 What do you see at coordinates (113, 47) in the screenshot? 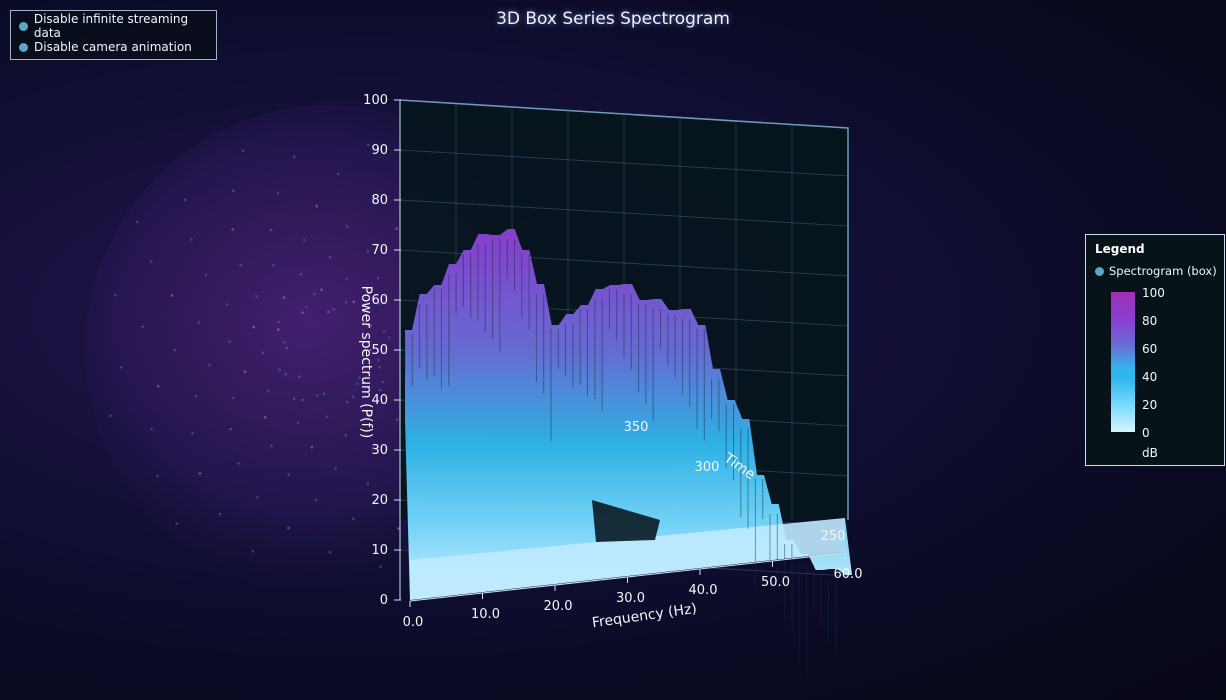
I see `toggle-label: Disable camera animation` at bounding box center [113, 47].